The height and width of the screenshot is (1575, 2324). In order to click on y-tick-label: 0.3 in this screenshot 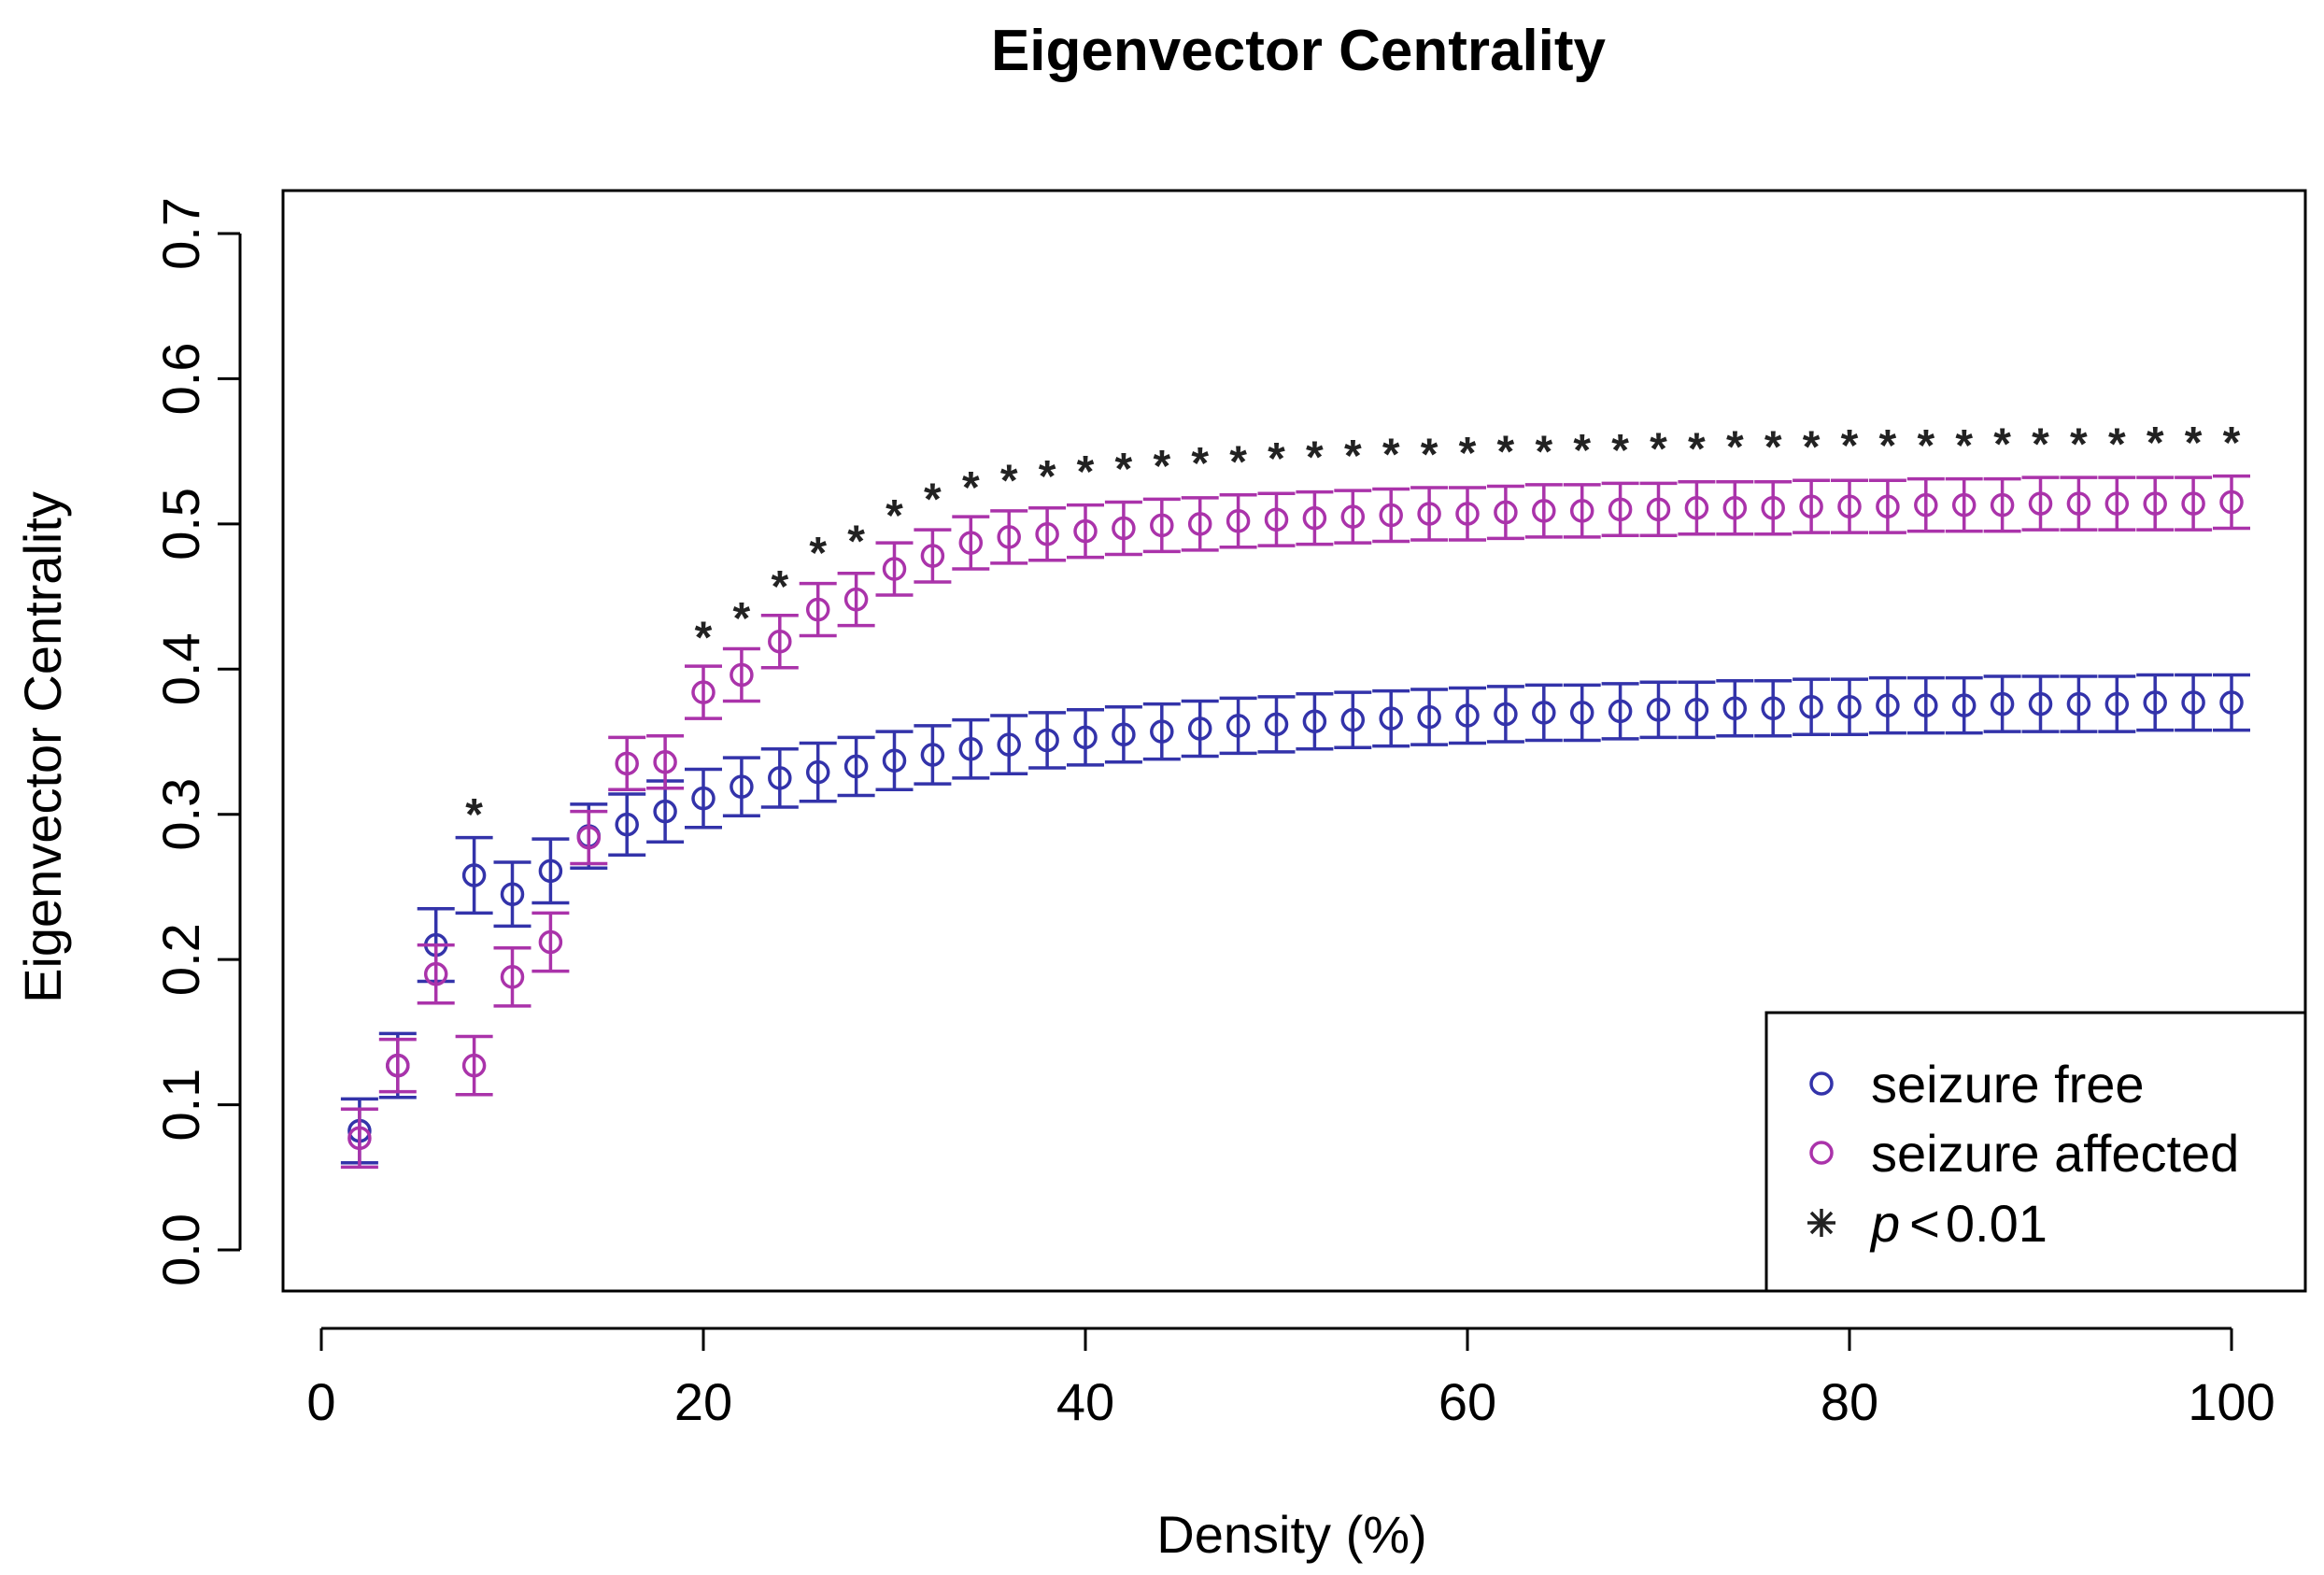, I will do `click(180, 815)`.